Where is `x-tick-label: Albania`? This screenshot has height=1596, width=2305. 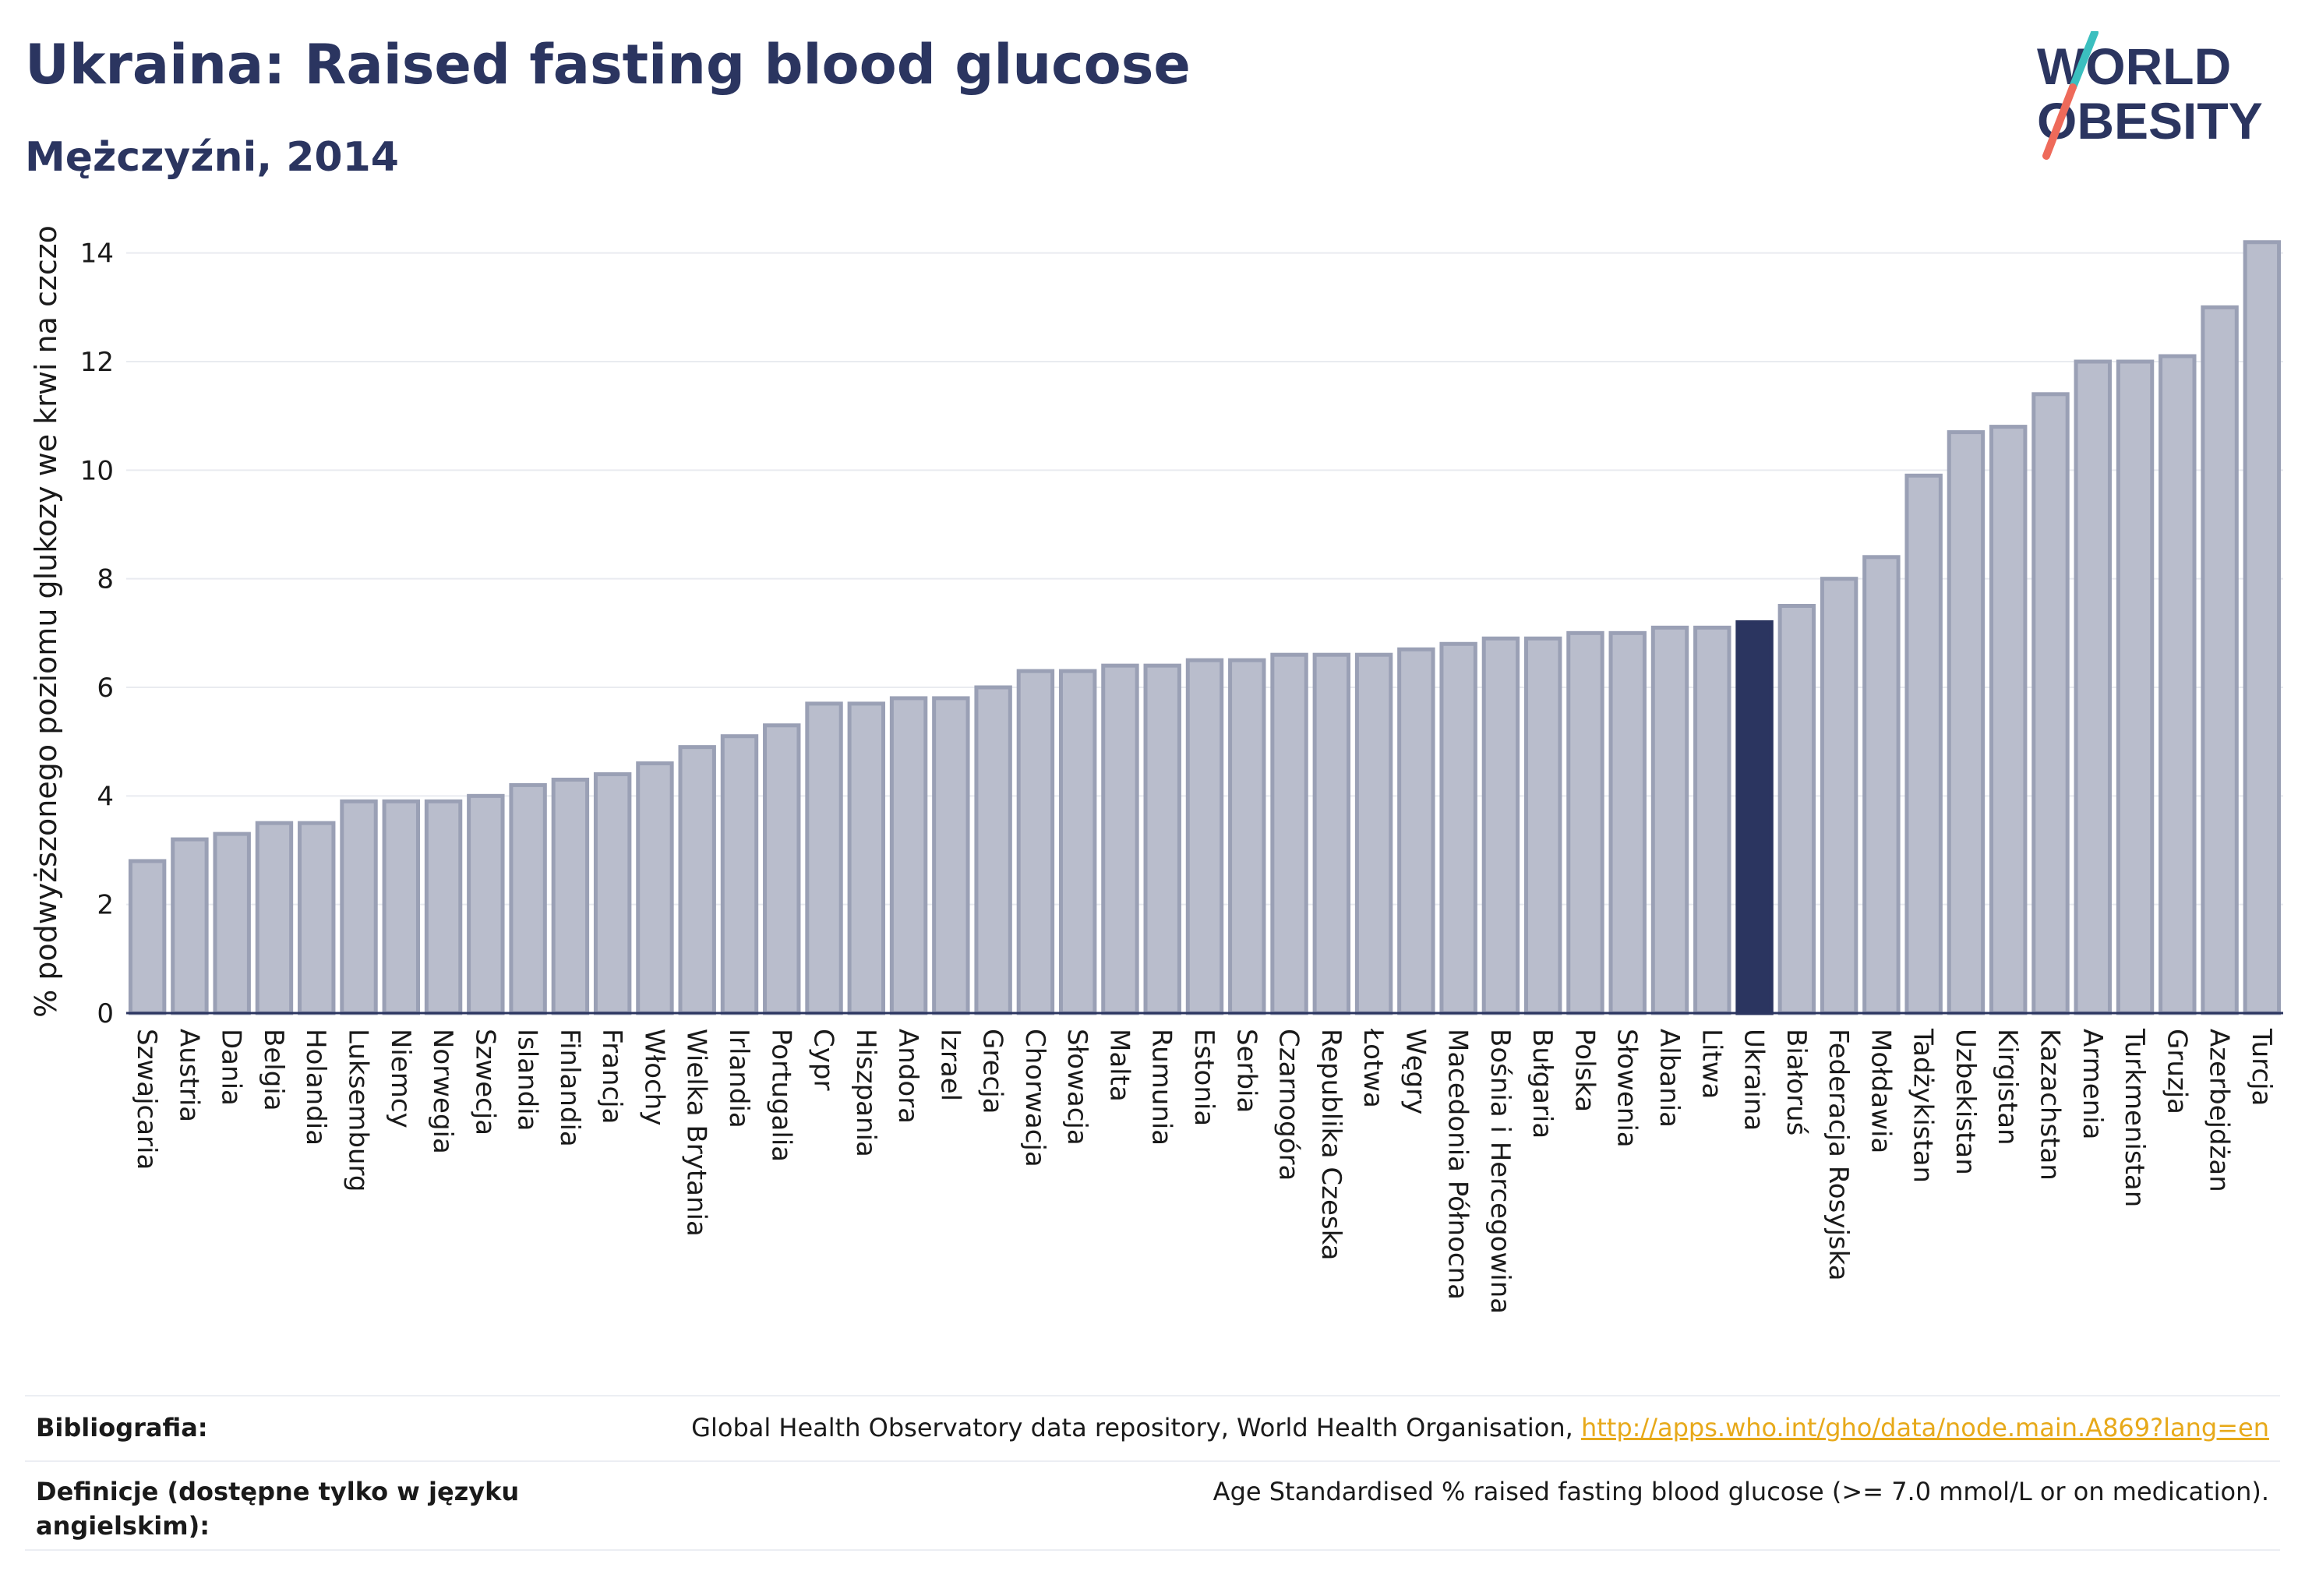 x-tick-label: Albania is located at coordinates (1669, 1078).